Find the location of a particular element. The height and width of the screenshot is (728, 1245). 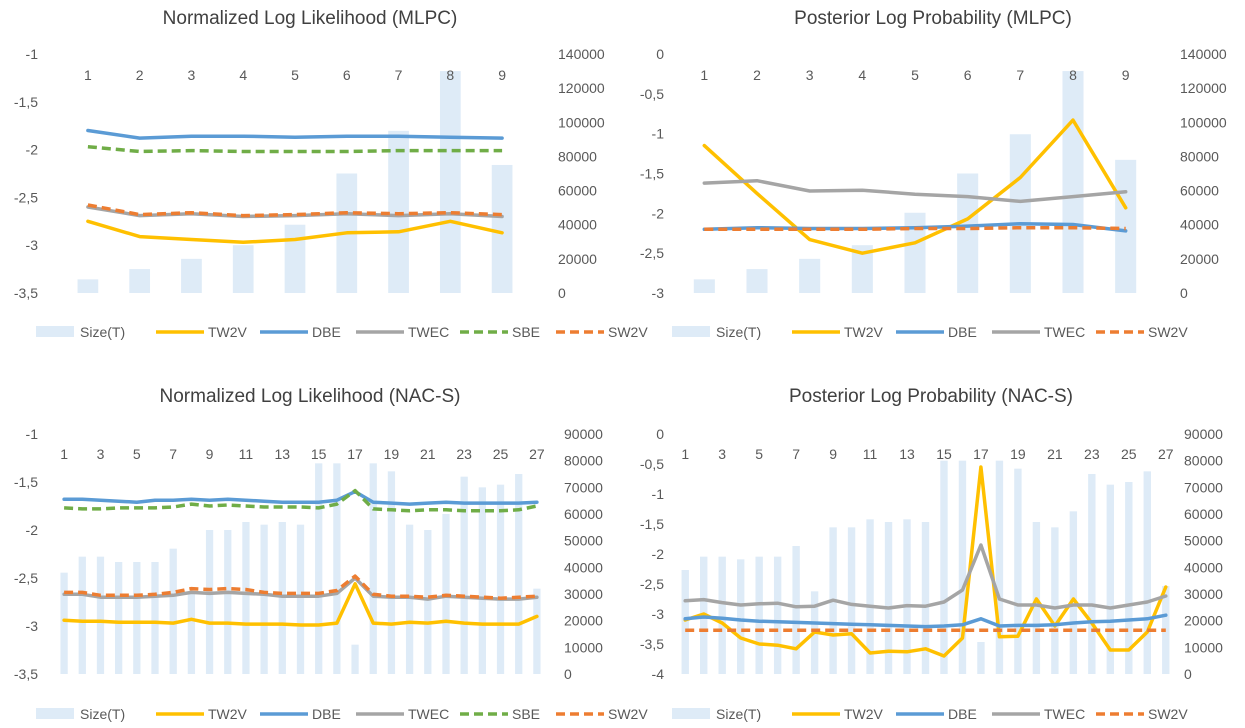

y2-tick-label: 10000 is located at coordinates (583, 647).